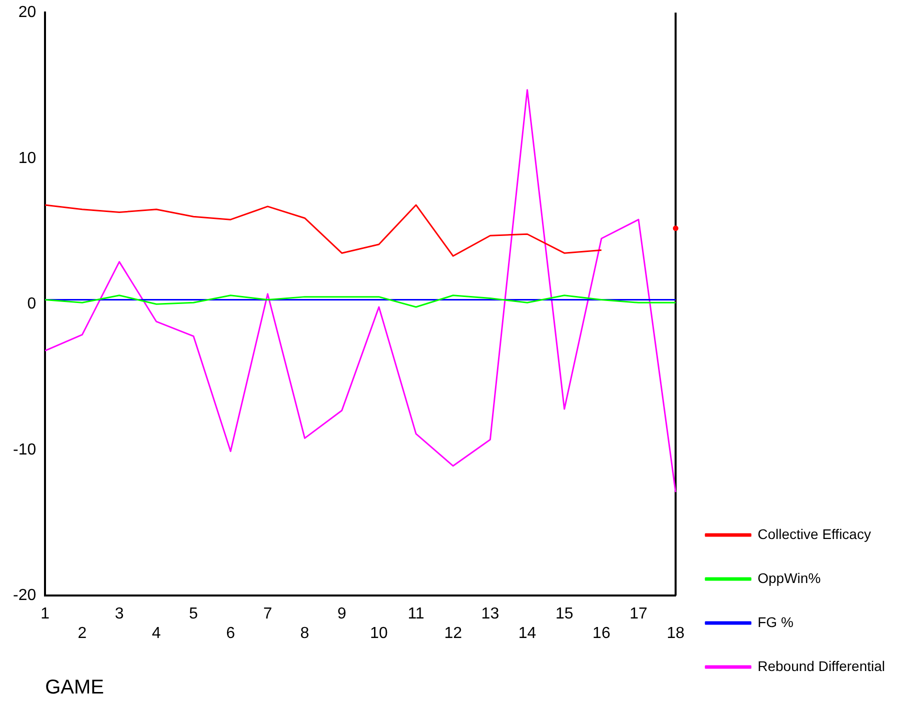  I want to click on legend-label: OppWin%, so click(789, 578).